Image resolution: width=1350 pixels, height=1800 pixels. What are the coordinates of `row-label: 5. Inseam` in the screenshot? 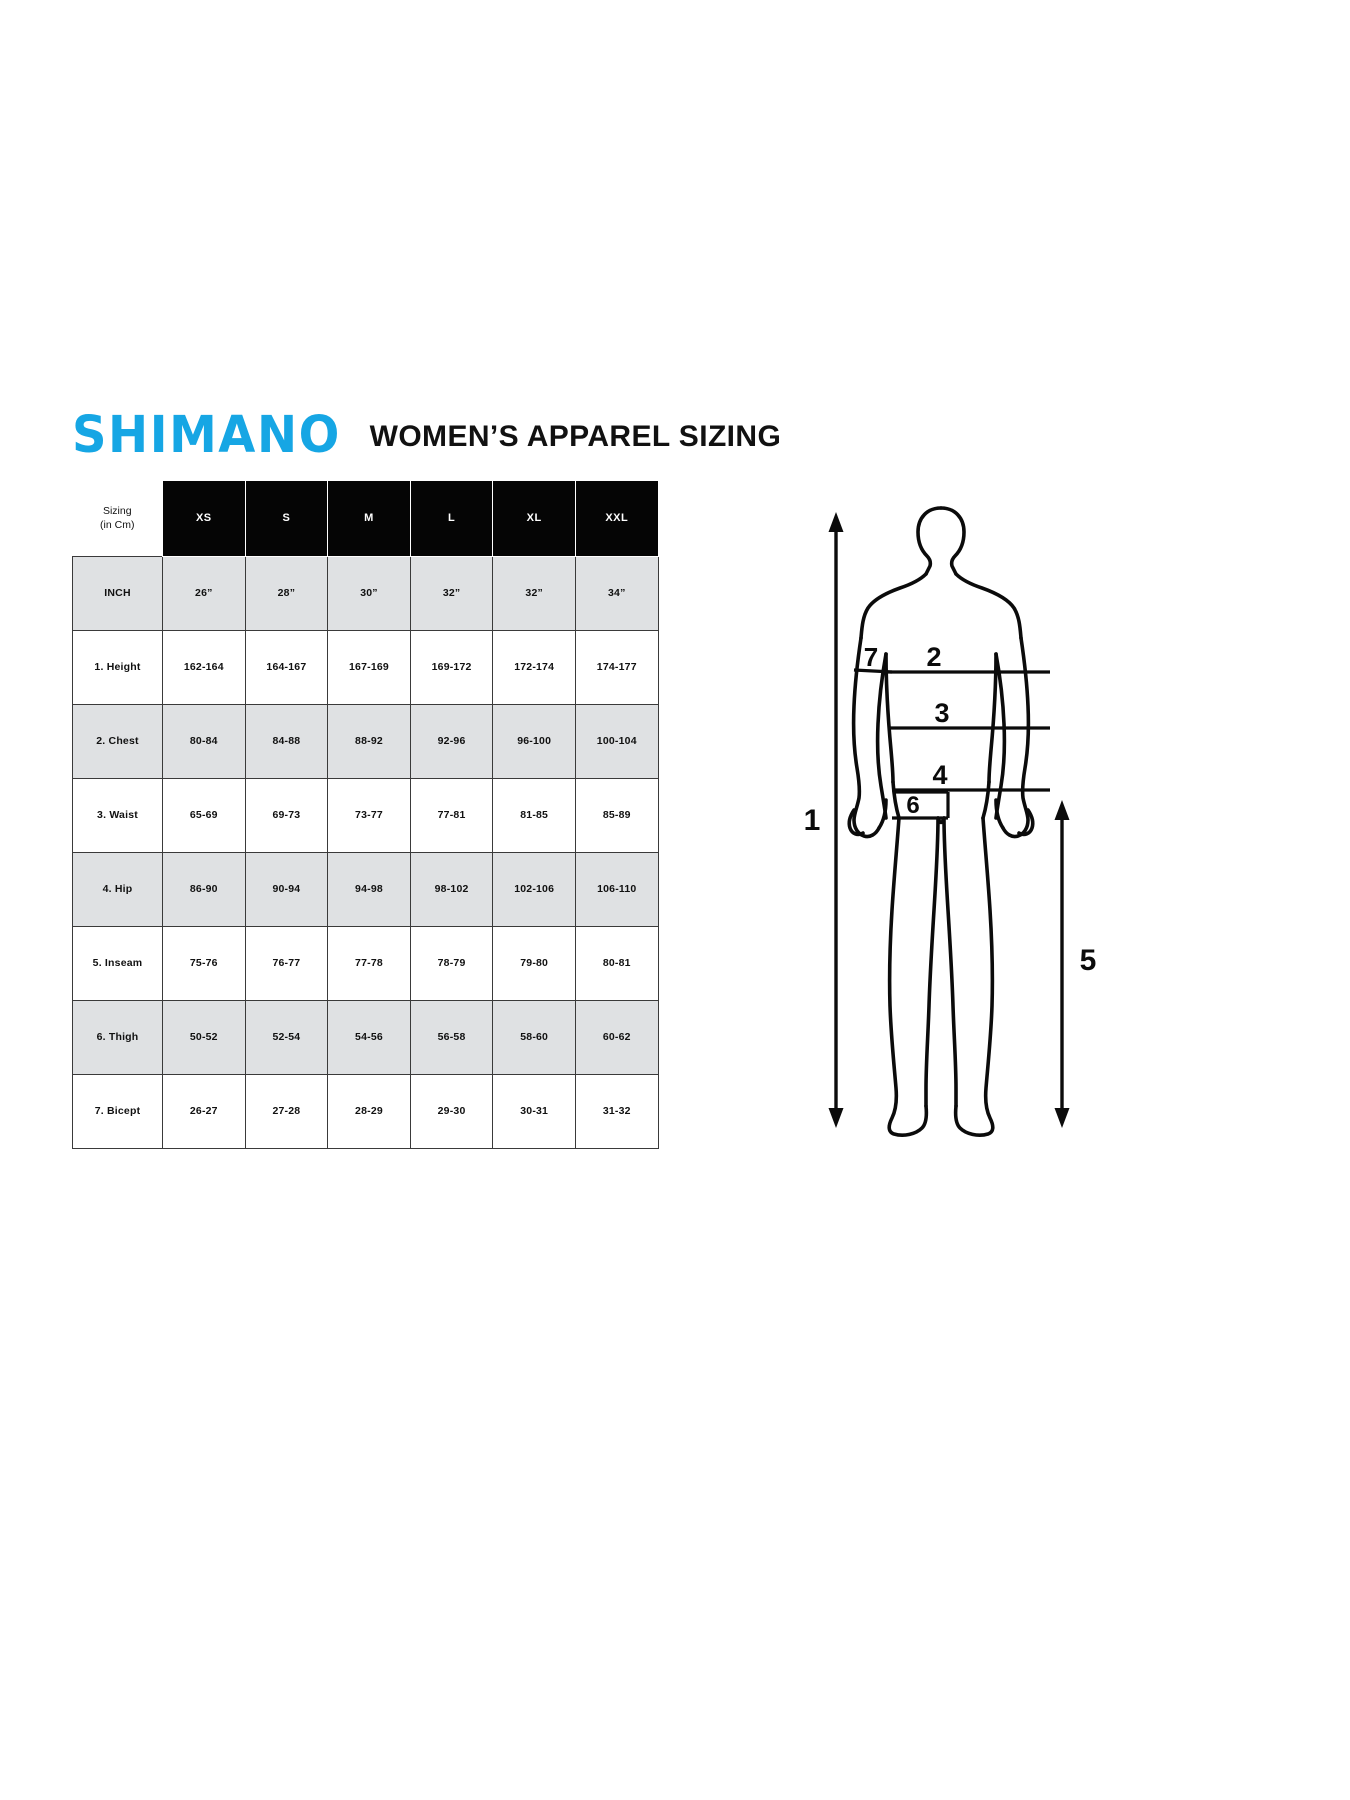 It's located at (117, 963).